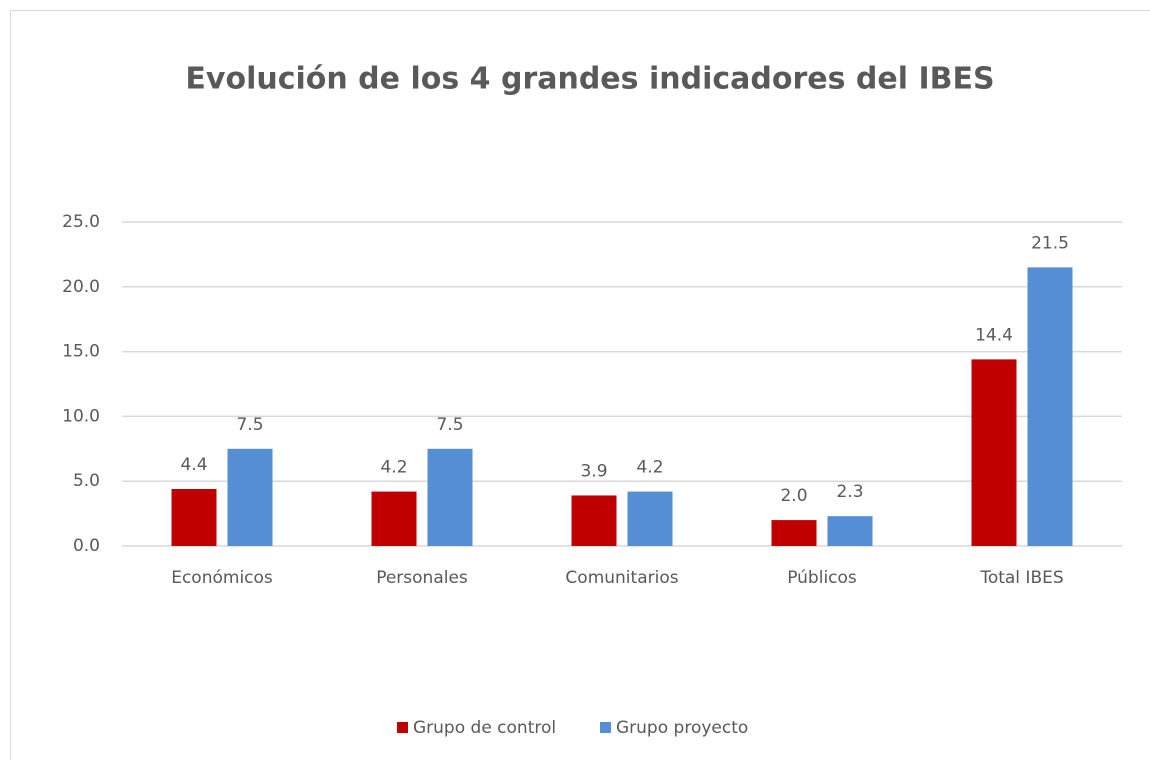  Describe the element at coordinates (81, 352) in the screenshot. I see `y-tick-label: 15.0` at that location.